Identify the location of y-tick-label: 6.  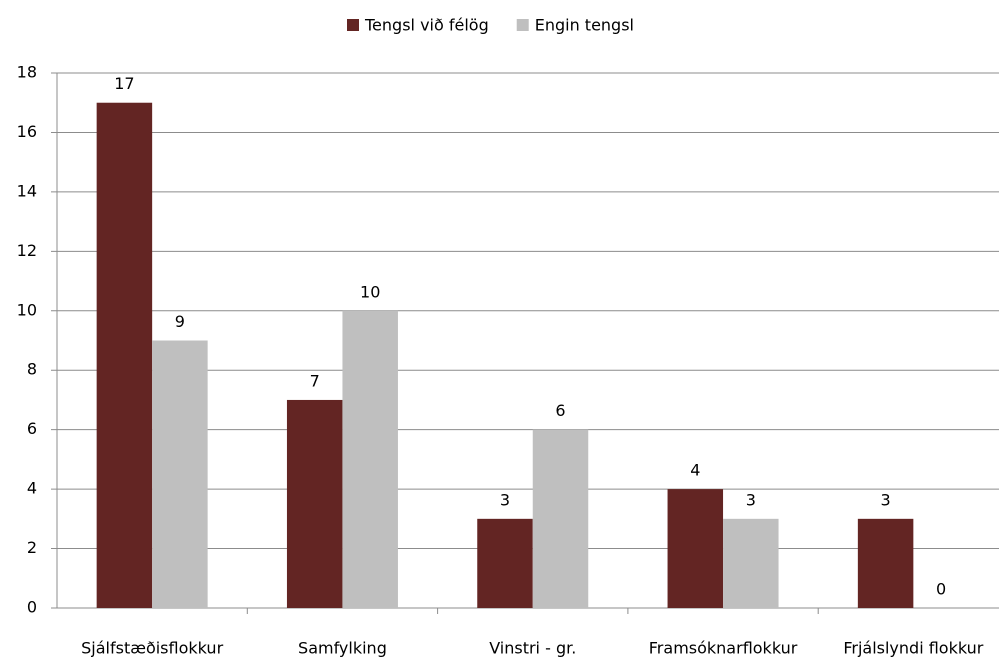
(32, 428).